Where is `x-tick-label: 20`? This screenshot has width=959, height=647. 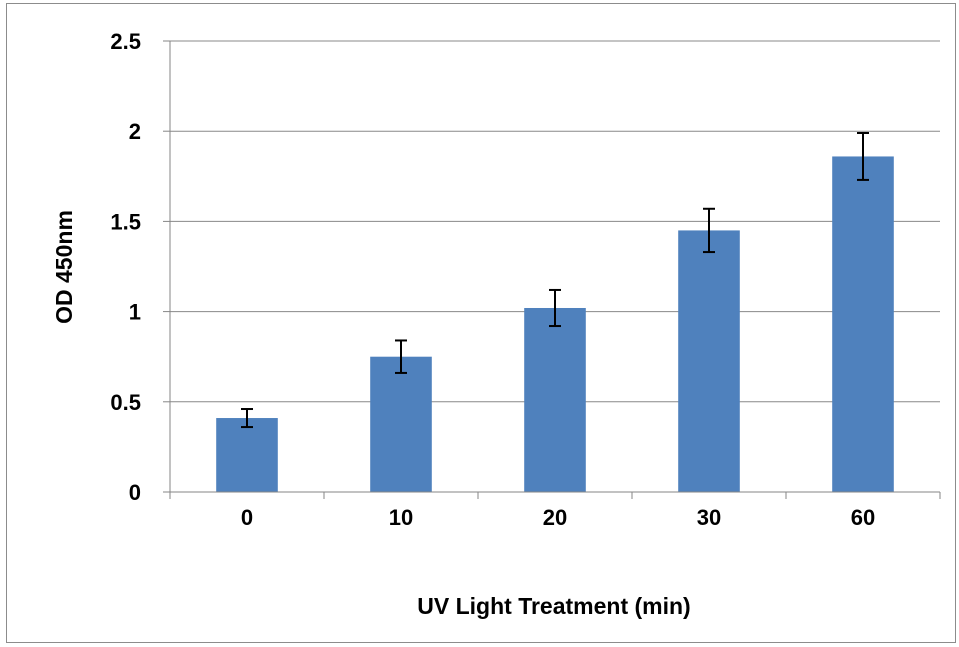 x-tick-label: 20 is located at coordinates (555, 517).